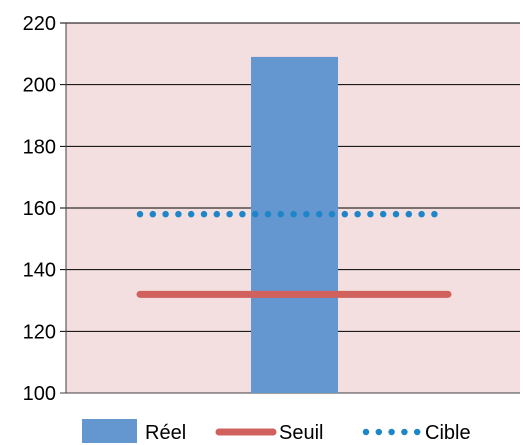  What do you see at coordinates (276, 431) in the screenshot?
I see `legend: Réel Seuil Cible` at bounding box center [276, 431].